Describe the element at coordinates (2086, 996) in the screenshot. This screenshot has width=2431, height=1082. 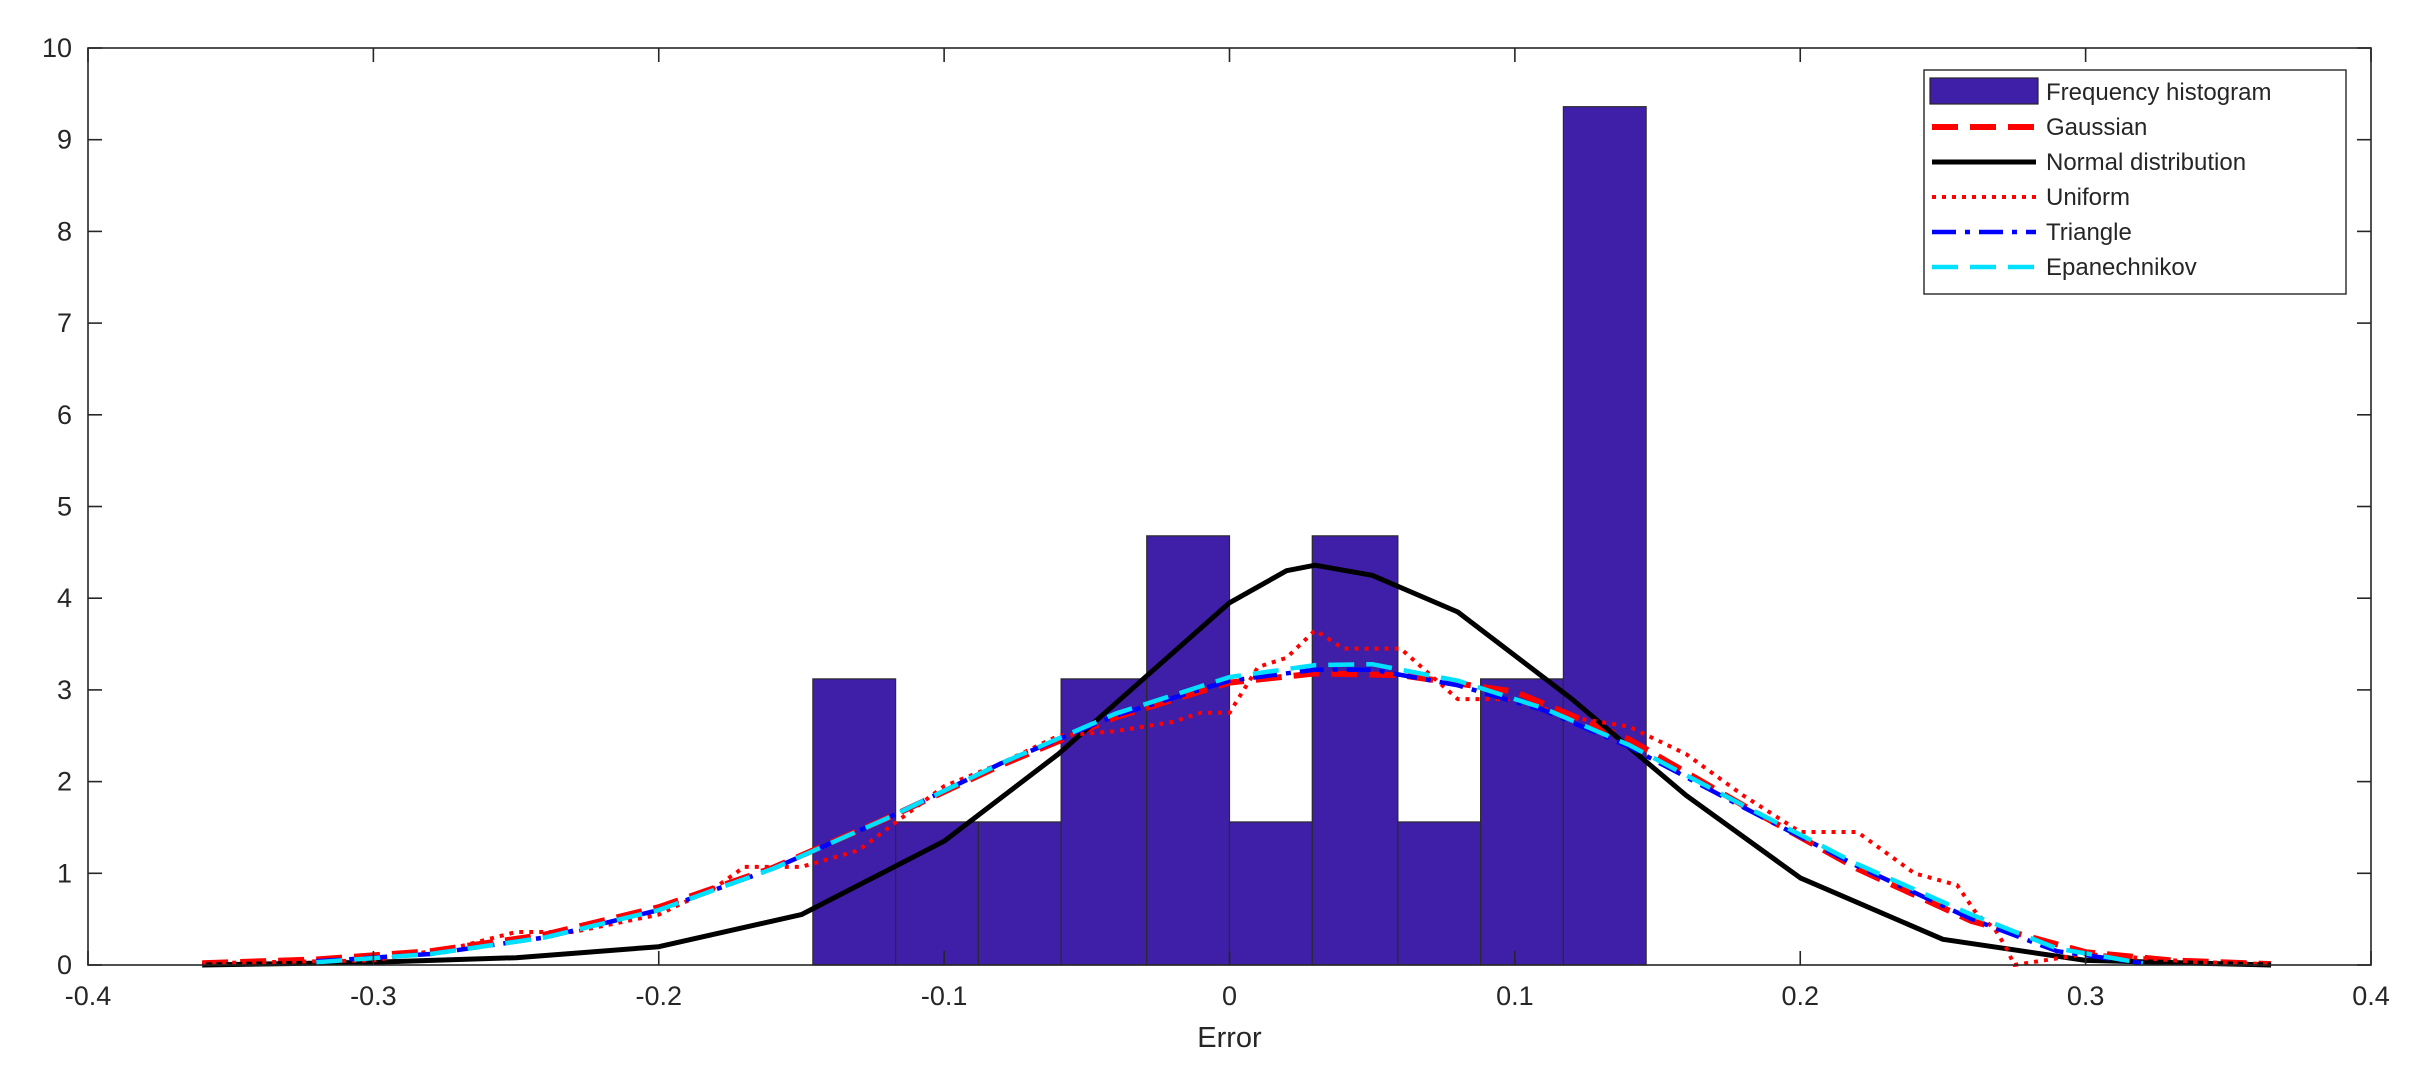
I see `x-tick-label: 0.3` at that location.